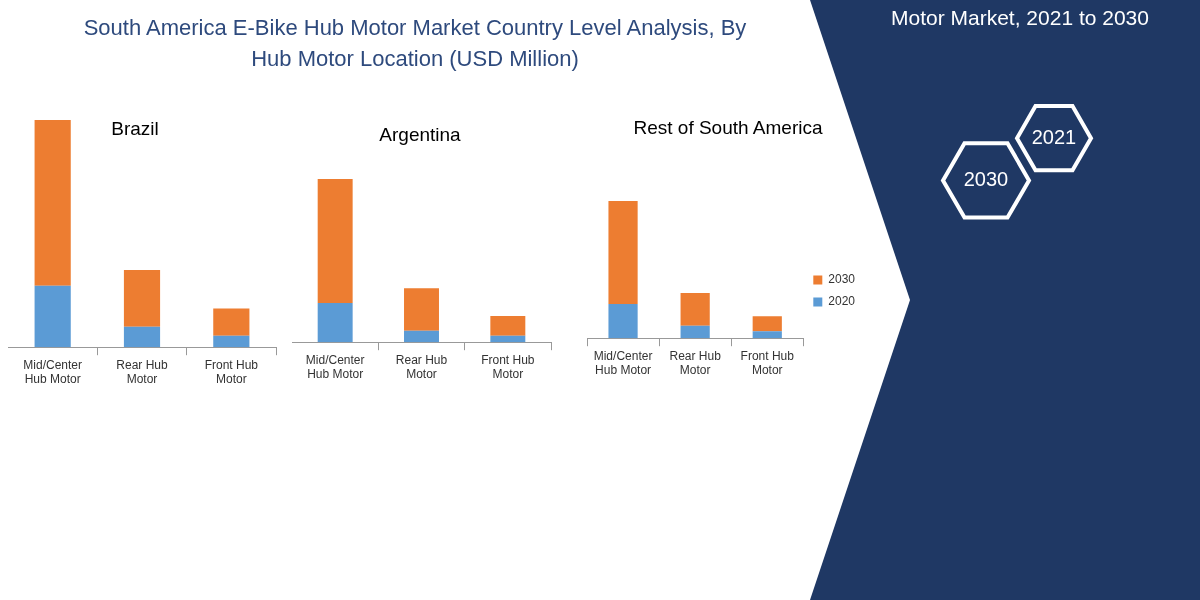 The image size is (1200, 600). What do you see at coordinates (986, 179) in the screenshot?
I see `text: 2030` at bounding box center [986, 179].